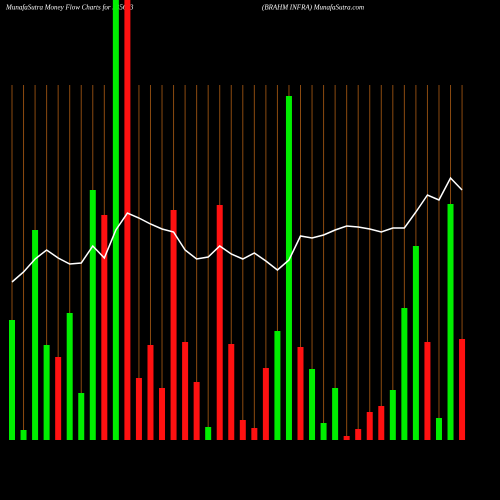 This screenshot has width=500, height=500. What do you see at coordinates (69, 8) in the screenshot?
I see `chart-title: MunafaSutra Money Flow Charts for 535693` at bounding box center [69, 8].